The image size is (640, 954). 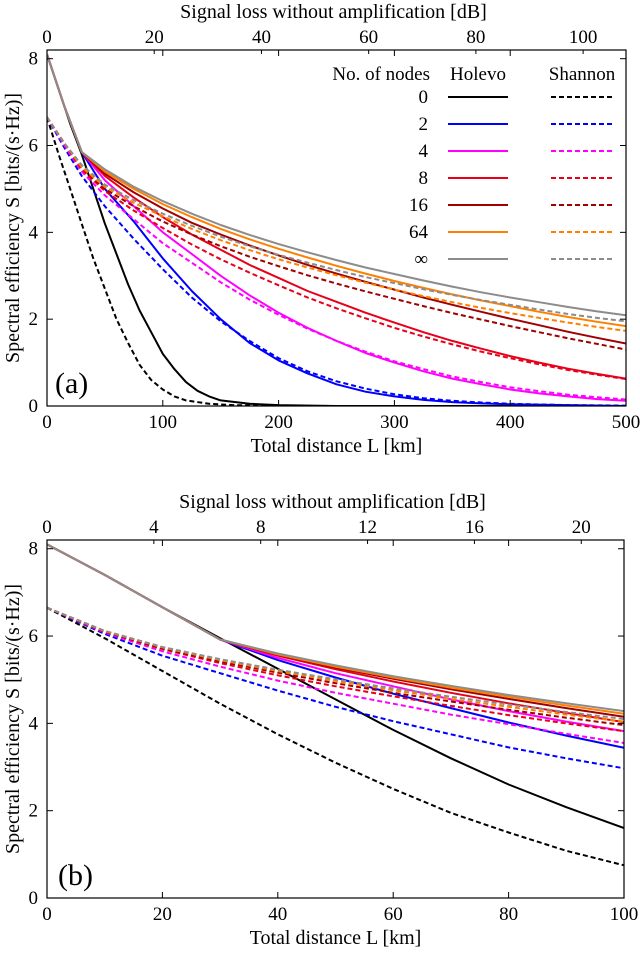 What do you see at coordinates (419, 232) in the screenshot?
I see `legend-label: 64` at bounding box center [419, 232].